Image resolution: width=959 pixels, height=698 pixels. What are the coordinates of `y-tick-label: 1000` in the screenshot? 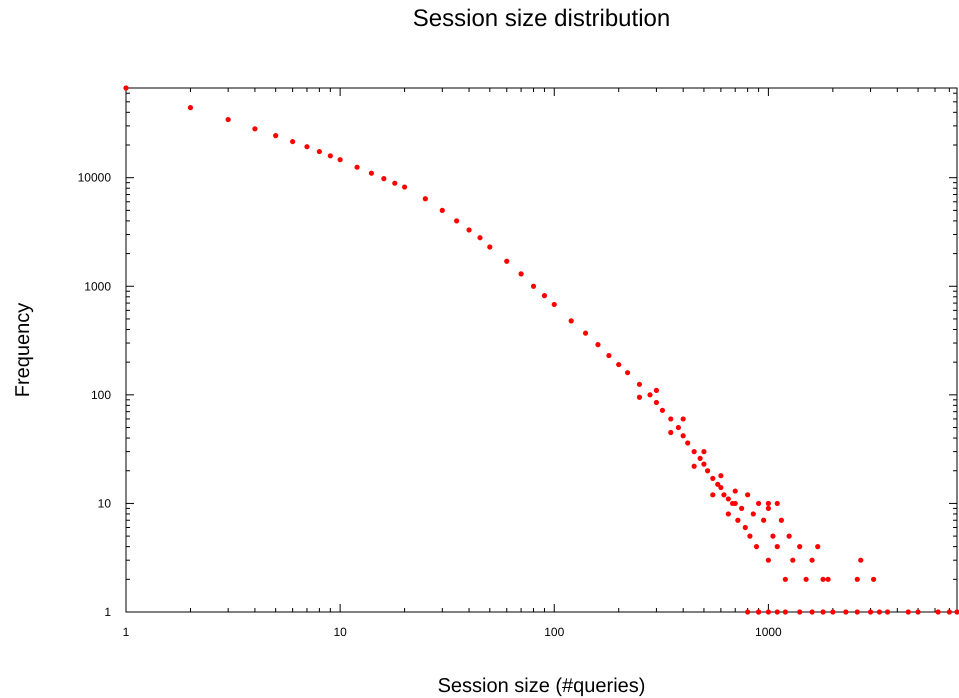 It's located at (98, 286).